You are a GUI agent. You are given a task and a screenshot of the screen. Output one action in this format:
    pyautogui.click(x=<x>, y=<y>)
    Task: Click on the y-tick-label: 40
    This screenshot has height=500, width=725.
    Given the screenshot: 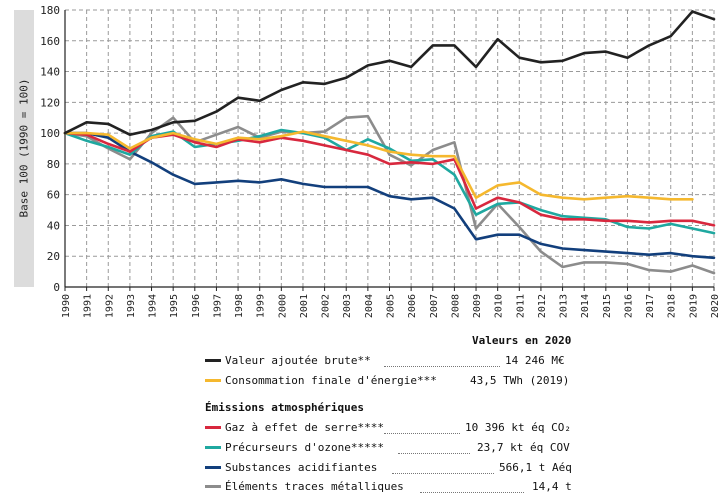 What is the action you would take?
    pyautogui.click(x=53, y=225)
    